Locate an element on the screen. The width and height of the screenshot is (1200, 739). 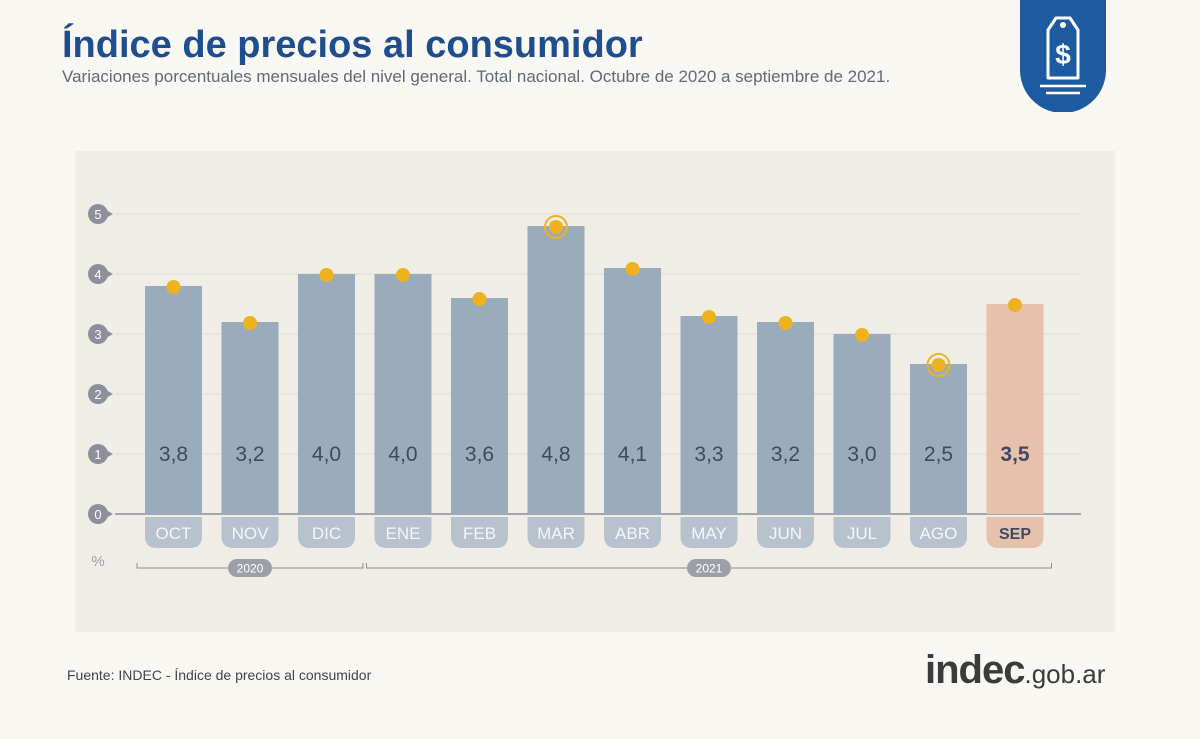
x-tick-label: OCT is located at coordinates (174, 533).